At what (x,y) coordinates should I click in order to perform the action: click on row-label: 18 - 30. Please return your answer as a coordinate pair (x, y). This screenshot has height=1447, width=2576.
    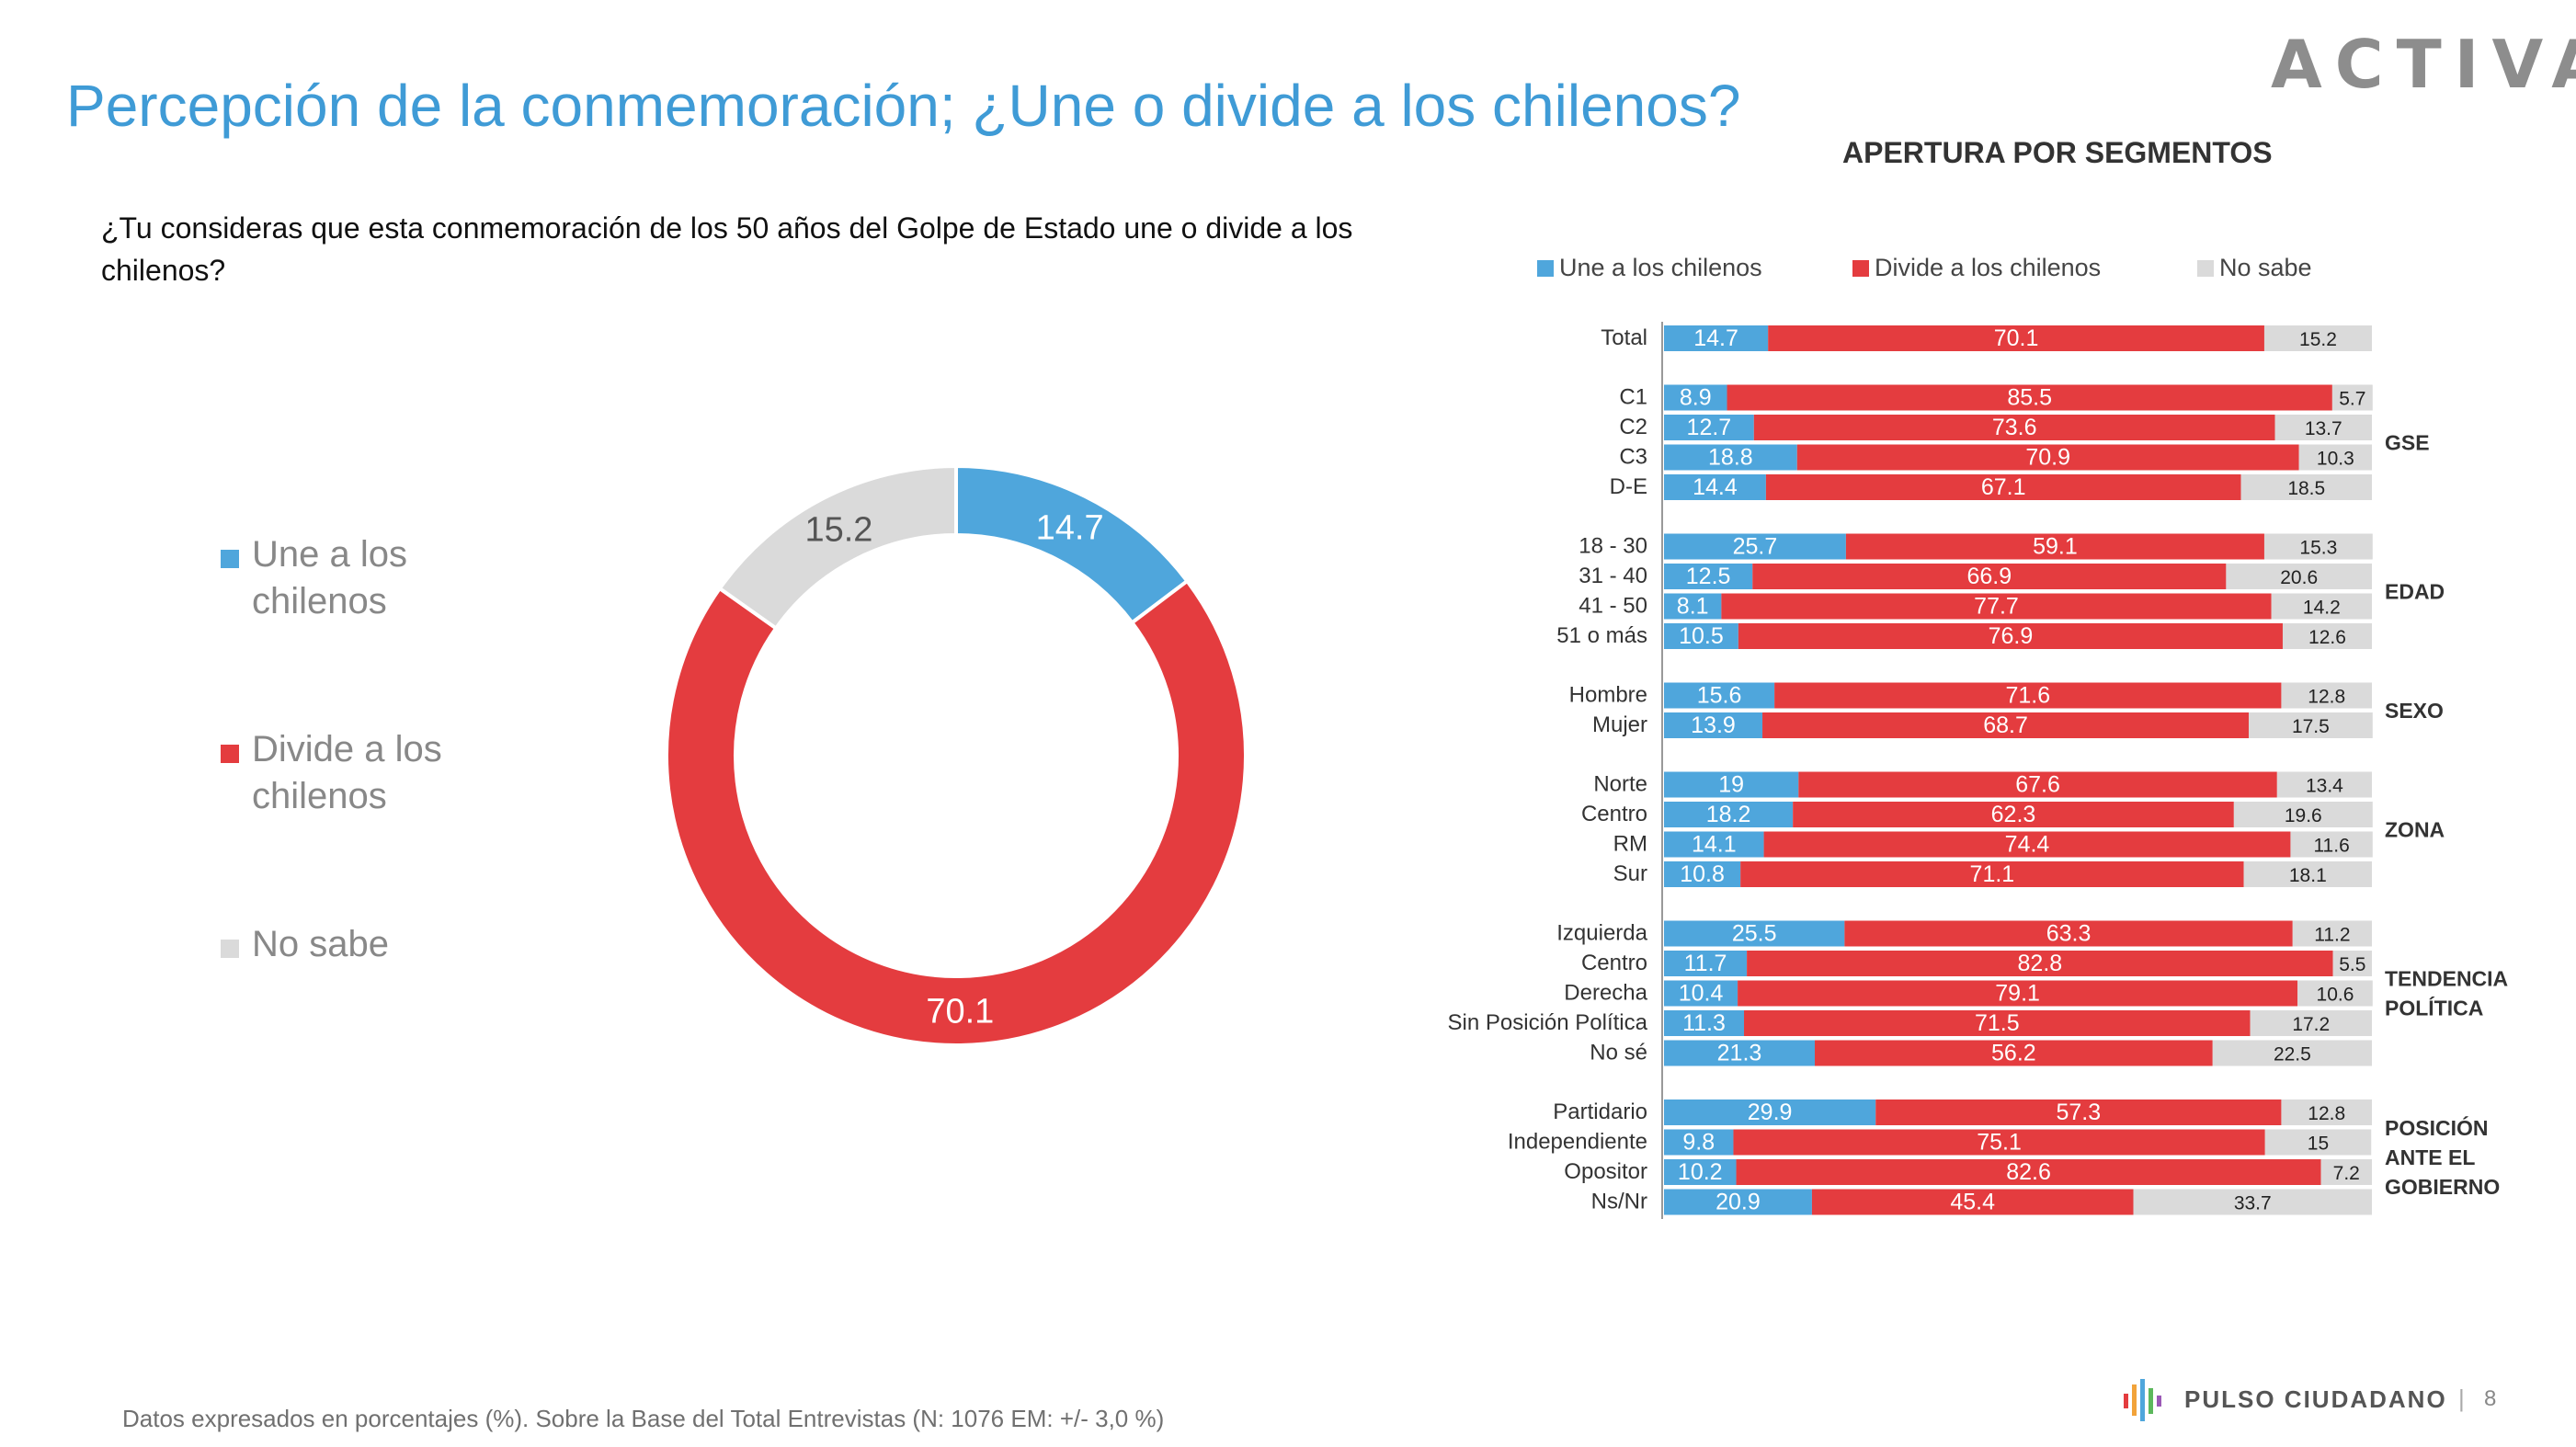
    Looking at the image, I should click on (1613, 546).